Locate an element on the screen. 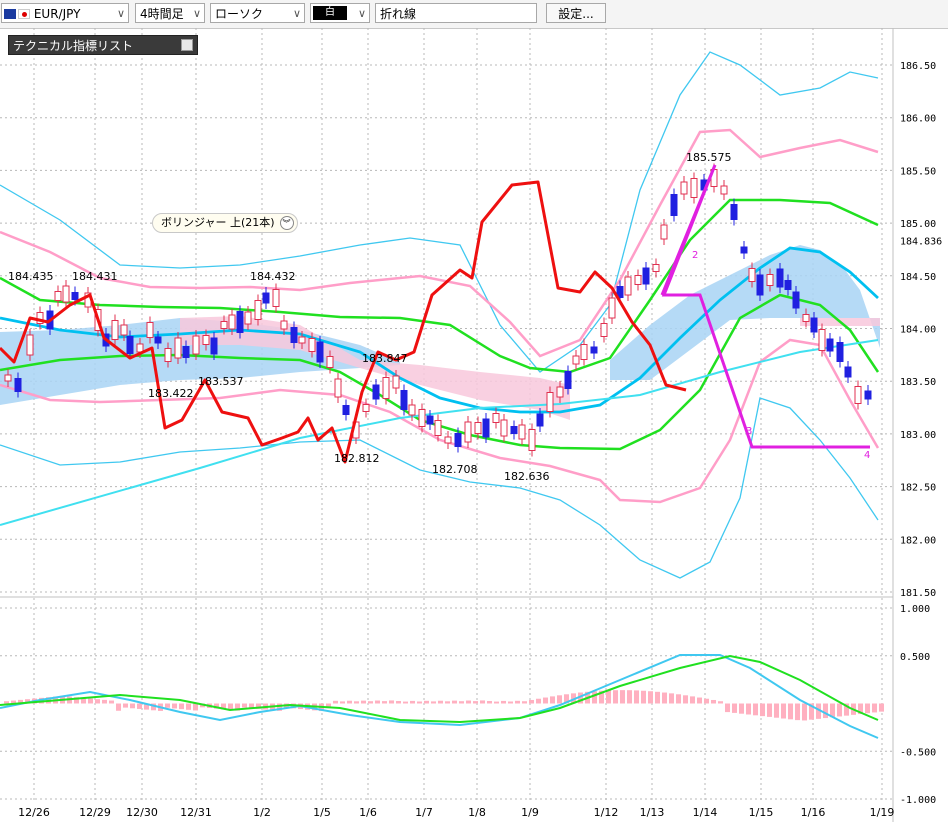 Image resolution: width=948 pixels, height=822 pixels. time-tick-label: 1/16 is located at coordinates (813, 812).